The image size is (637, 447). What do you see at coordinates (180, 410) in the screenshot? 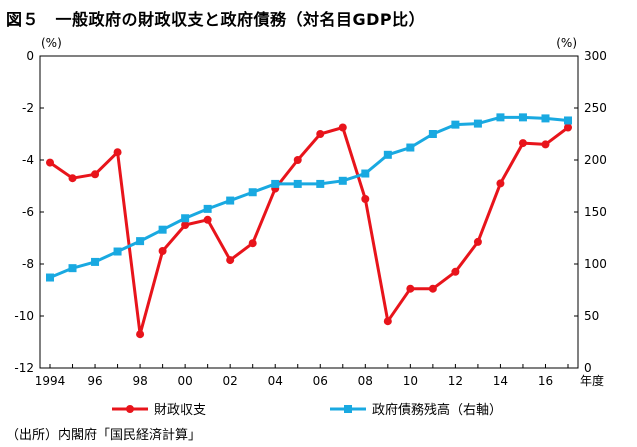
I see `legend-label: 財政収支` at bounding box center [180, 410].